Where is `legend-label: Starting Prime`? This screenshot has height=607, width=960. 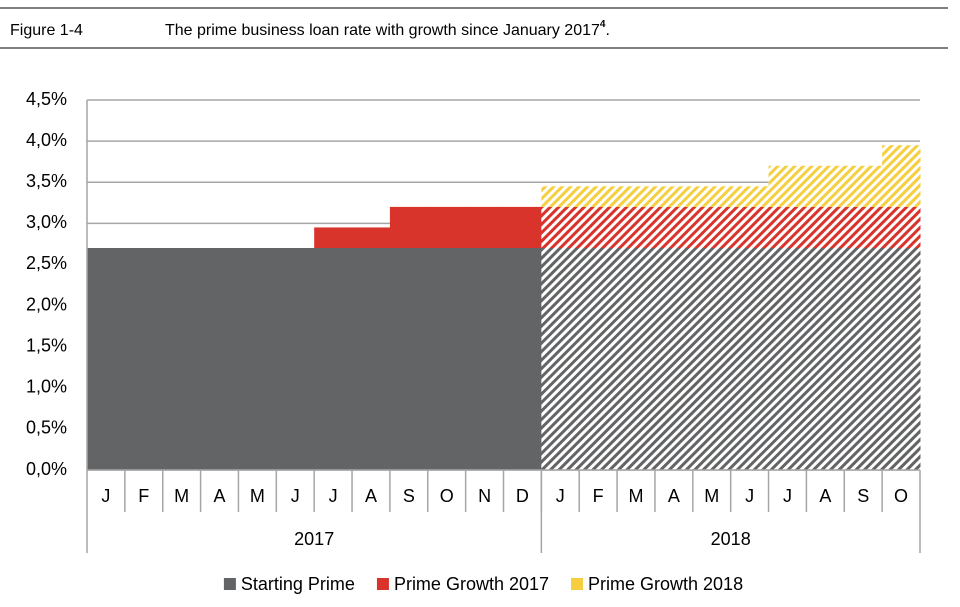
legend-label: Starting Prime is located at coordinates (298, 584).